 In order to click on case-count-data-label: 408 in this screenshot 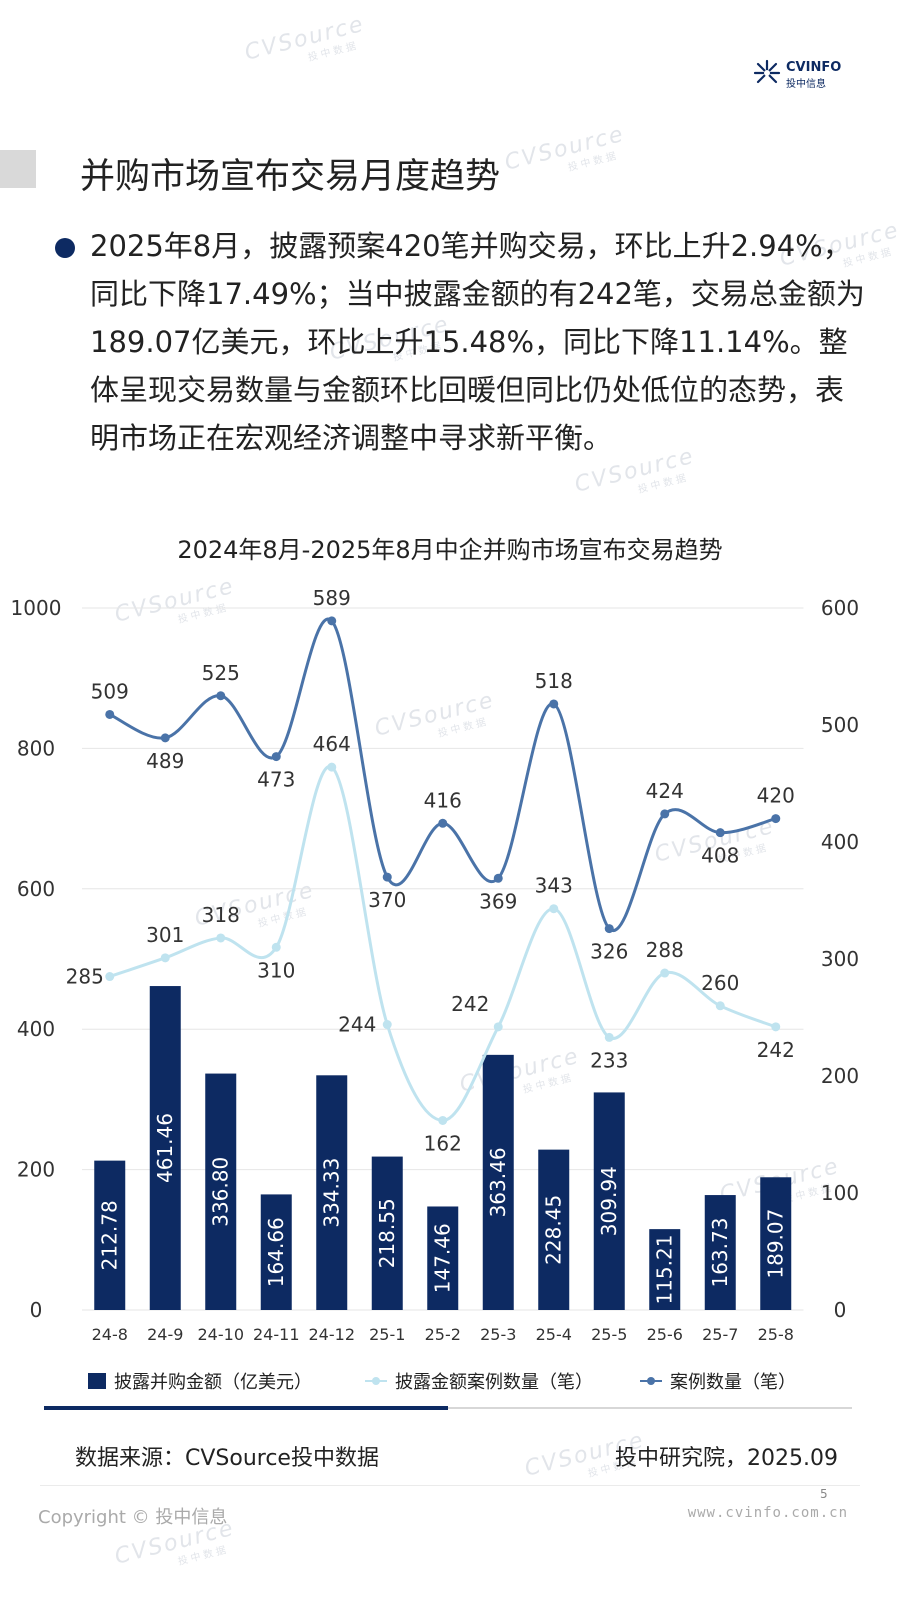, I will do `click(720, 856)`.